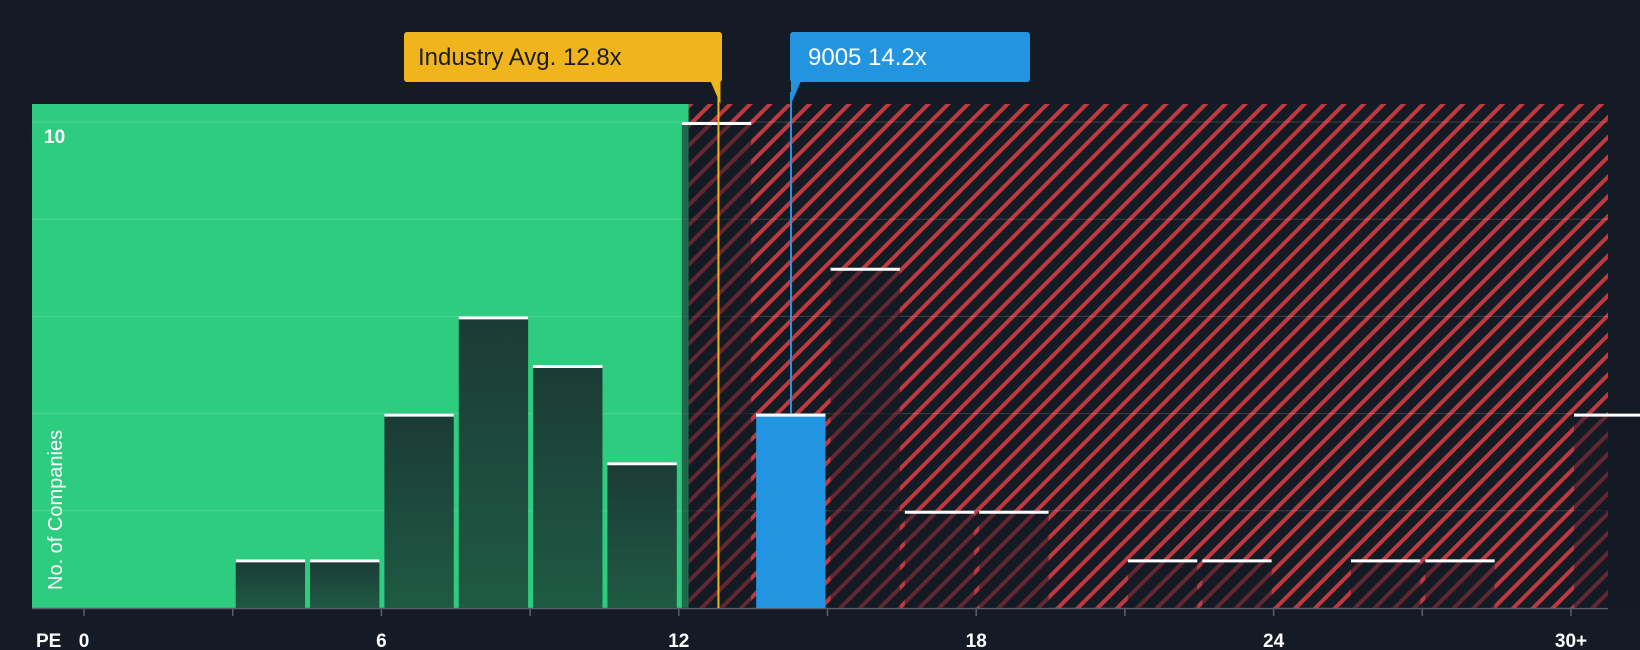  Describe the element at coordinates (56, 510) in the screenshot. I see `y-axis-label: No. of Companies` at that location.